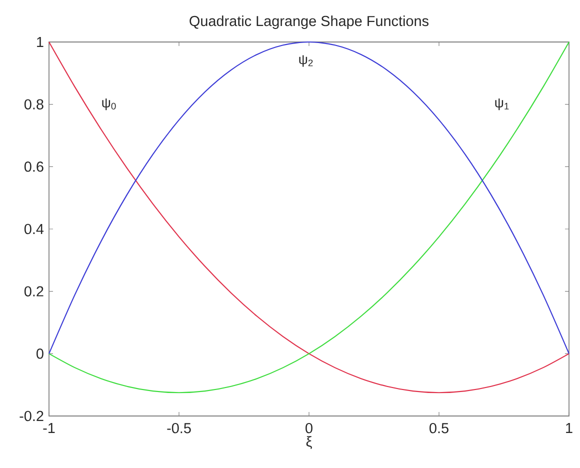 Image resolution: width=580 pixels, height=468 pixels. Describe the element at coordinates (306, 61) in the screenshot. I see `series-label: ψ$_{2}$` at that location.